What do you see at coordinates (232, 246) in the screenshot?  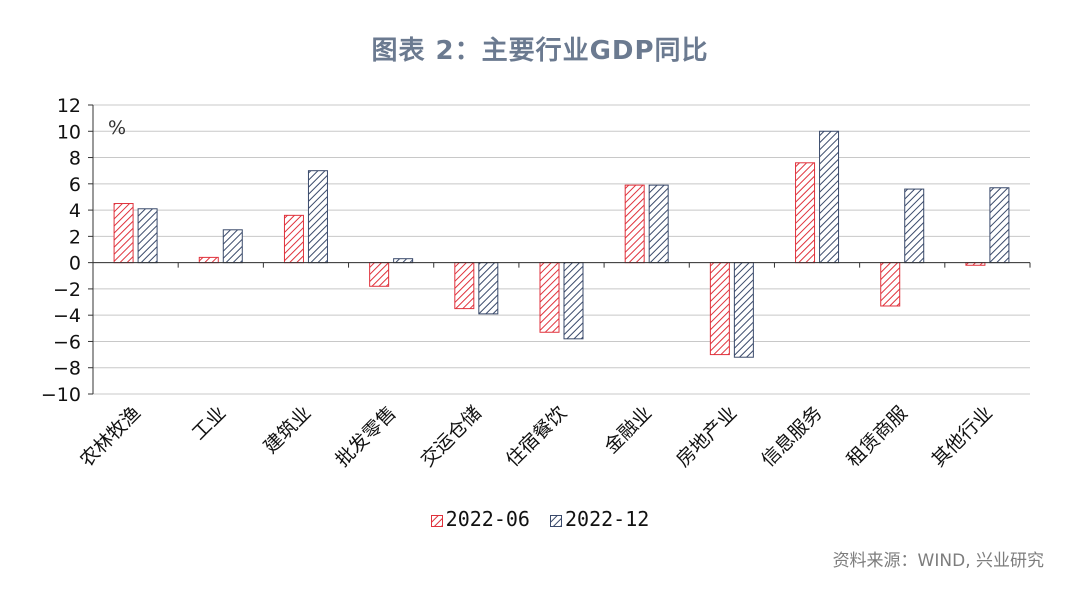 I see `bar-2022-12-工业` at bounding box center [232, 246].